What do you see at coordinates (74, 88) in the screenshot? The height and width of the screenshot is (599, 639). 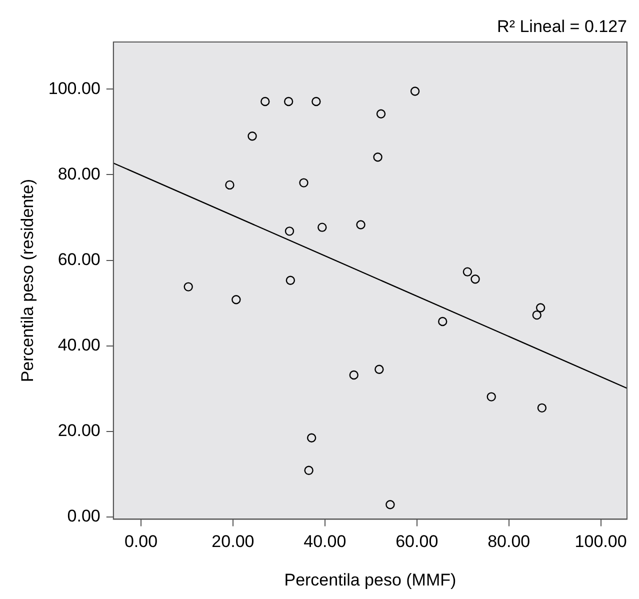 I see `y-tick-label: 100.00` at bounding box center [74, 88].